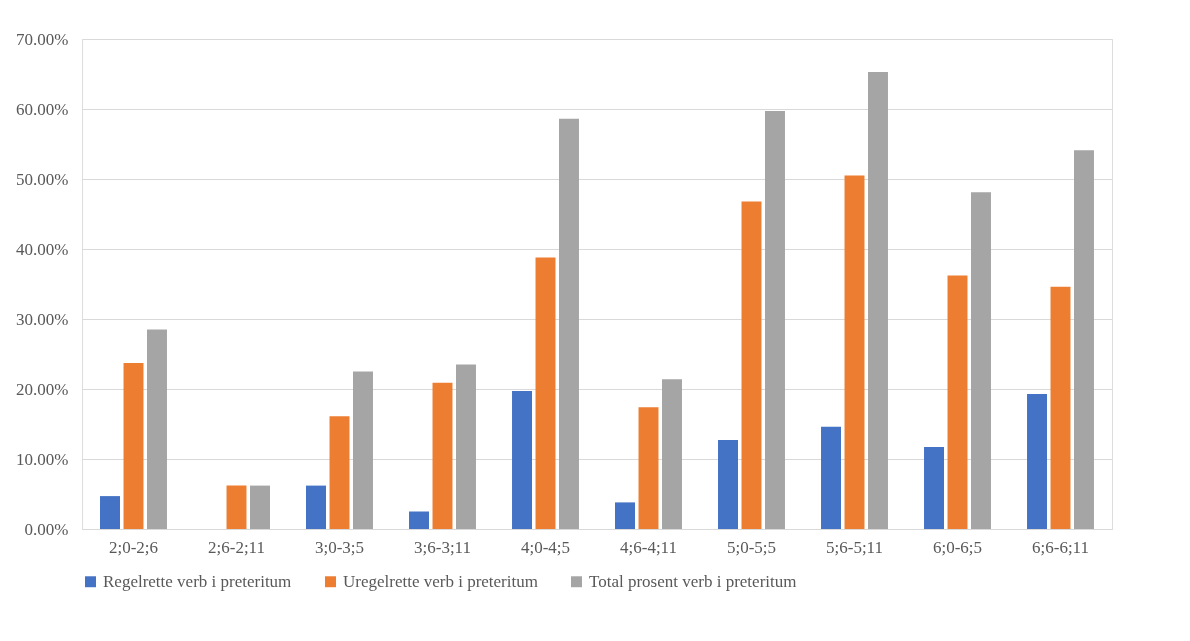 This screenshot has width=1190, height=641. I want to click on y-tick-label: 30.00%, so click(42, 319).